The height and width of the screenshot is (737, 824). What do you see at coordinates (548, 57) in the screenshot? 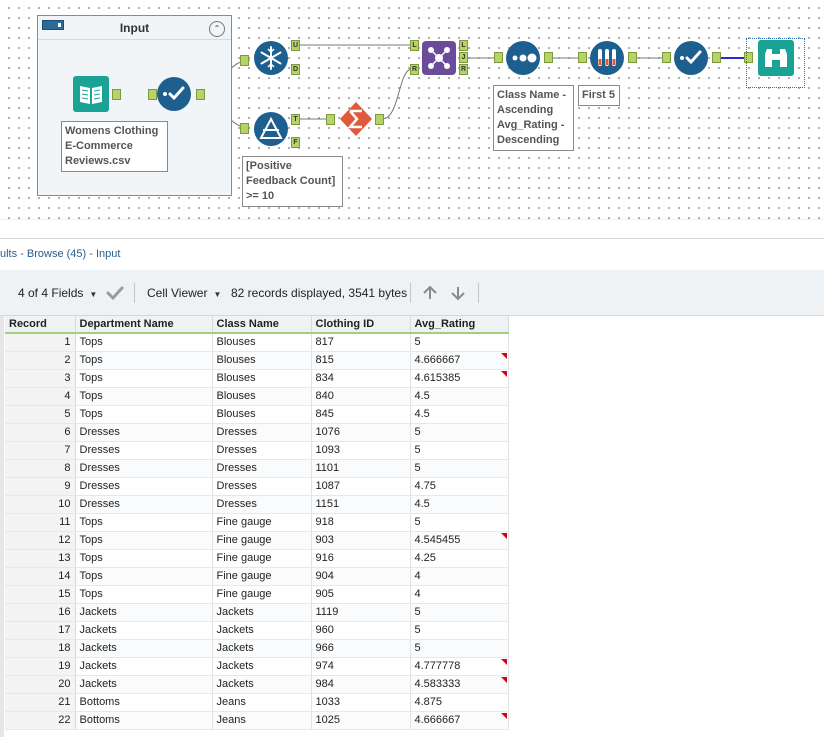
I see `sort-output-anchor` at bounding box center [548, 57].